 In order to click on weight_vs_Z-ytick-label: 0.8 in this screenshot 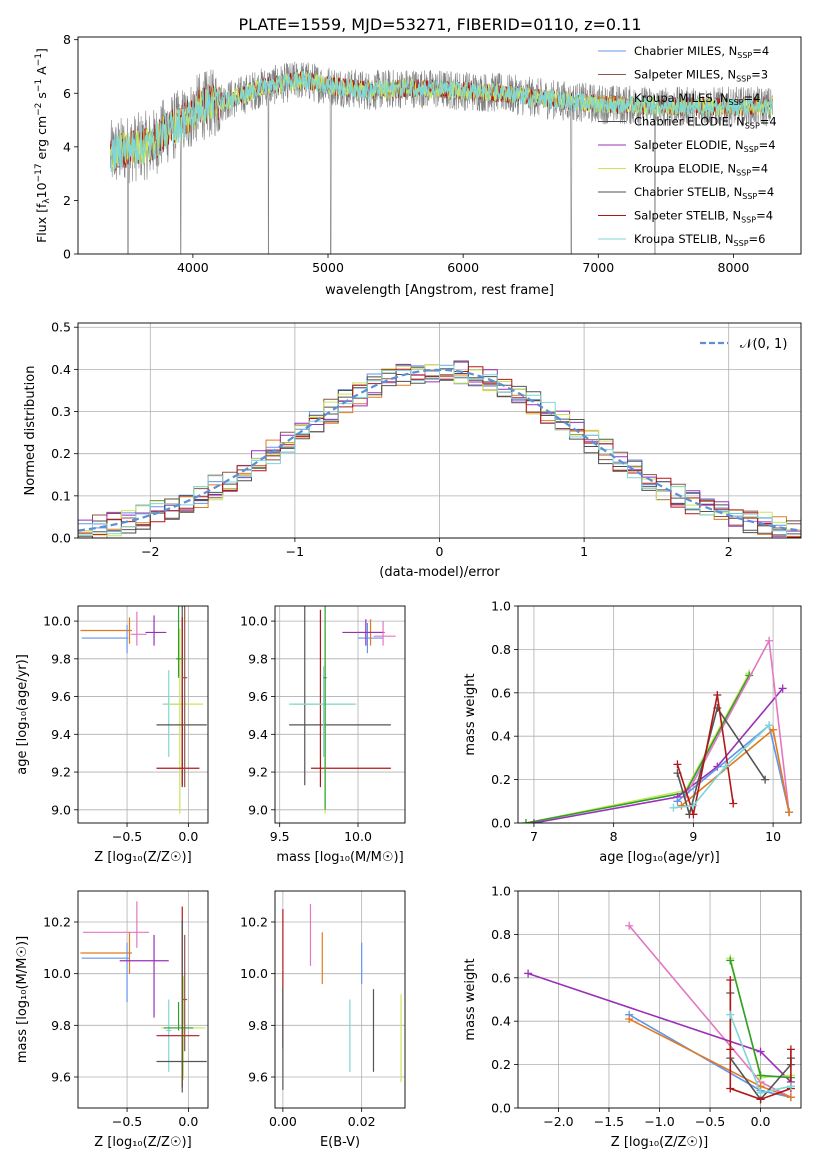, I will do `click(501, 934)`.